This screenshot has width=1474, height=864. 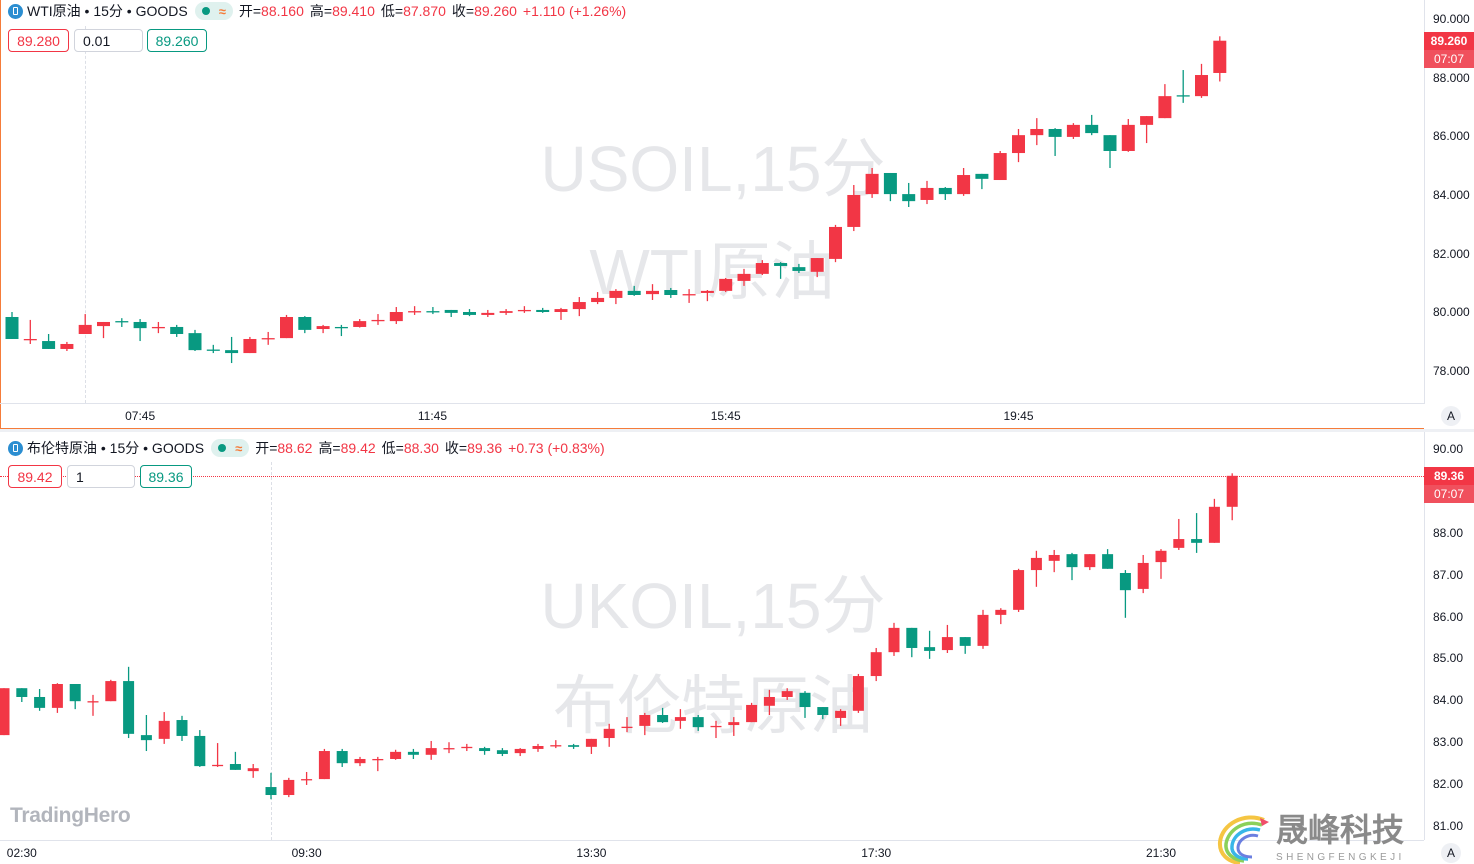 I want to click on auto-scale-button: A, so click(x=1451, y=416).